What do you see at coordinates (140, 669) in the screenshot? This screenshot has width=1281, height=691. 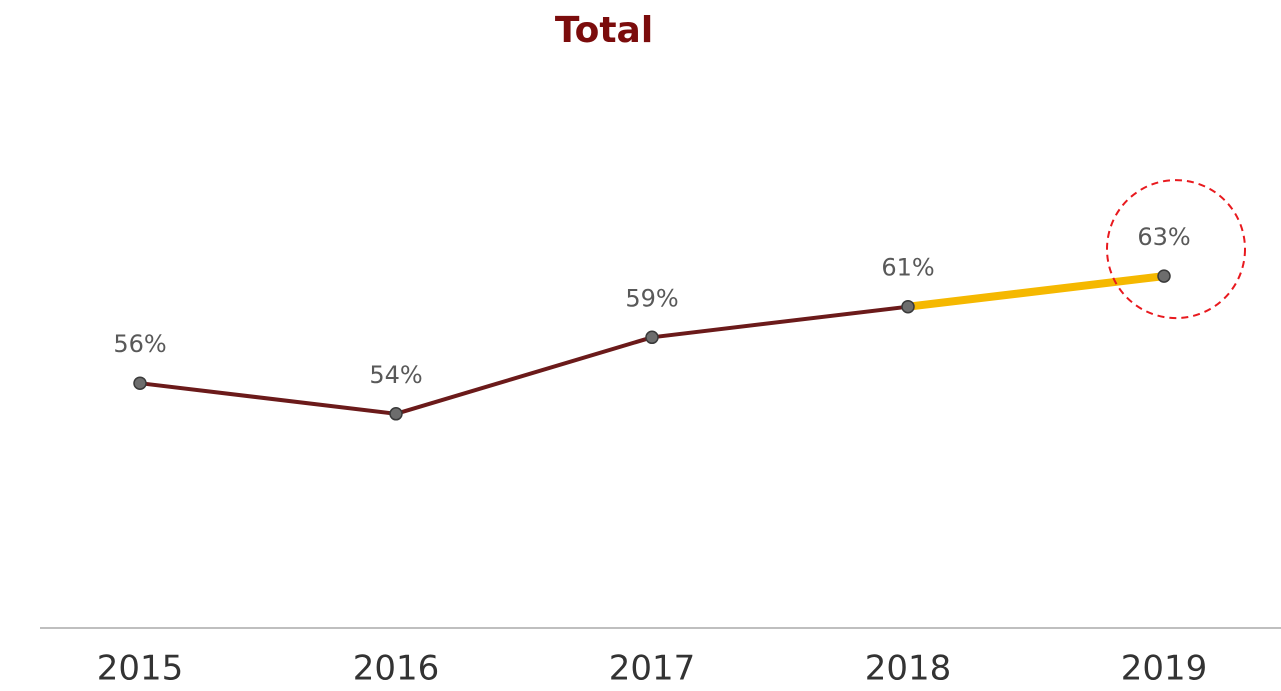 I see `x-tick-label: 2015` at bounding box center [140, 669].